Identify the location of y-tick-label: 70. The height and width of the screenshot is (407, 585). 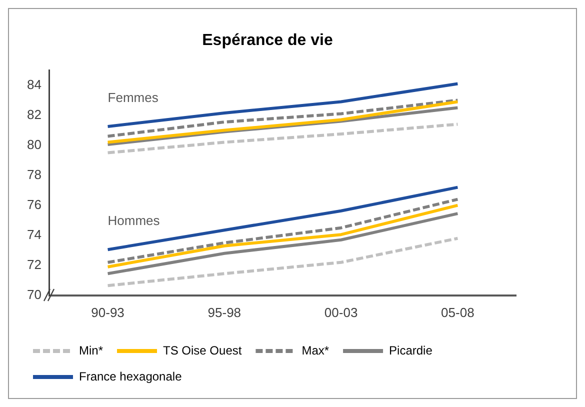
(34, 294).